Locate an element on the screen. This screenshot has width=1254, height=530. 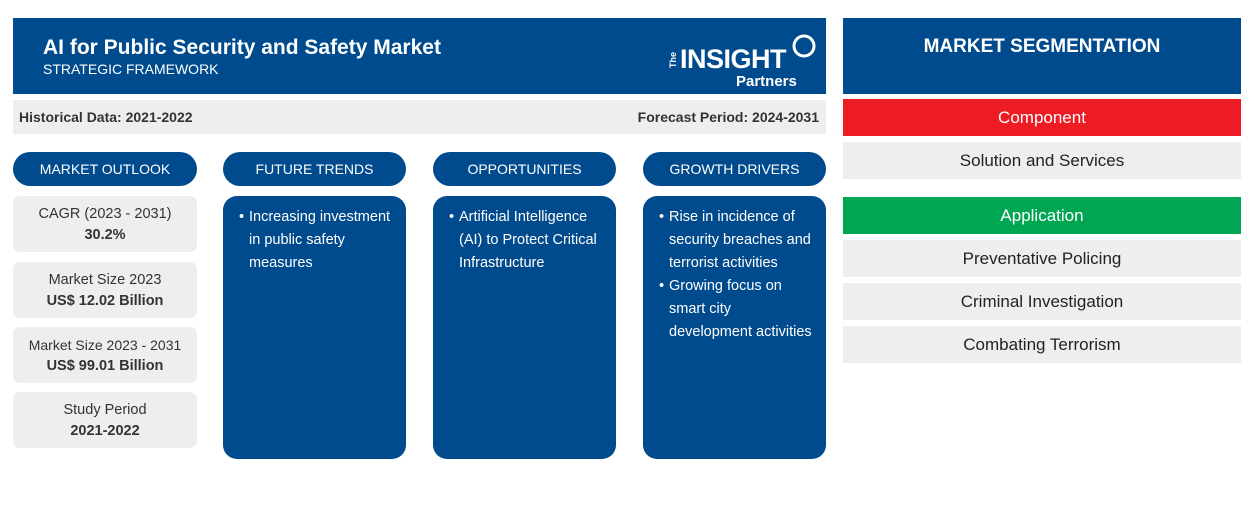
stat-value: US$ 12.02 Billion is located at coordinates (105, 301).